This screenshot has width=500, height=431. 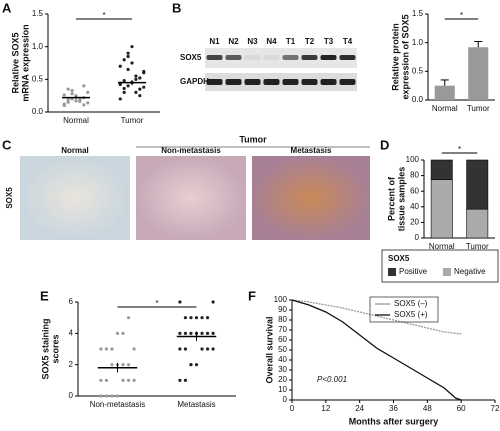 I want to click on x-tick-label: 60, so click(x=461, y=408).